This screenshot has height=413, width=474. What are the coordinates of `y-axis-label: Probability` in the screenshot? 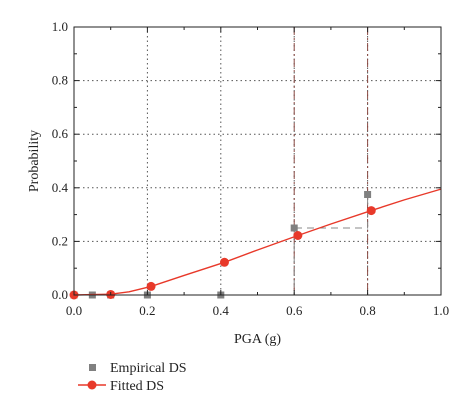 It's located at (34, 161).